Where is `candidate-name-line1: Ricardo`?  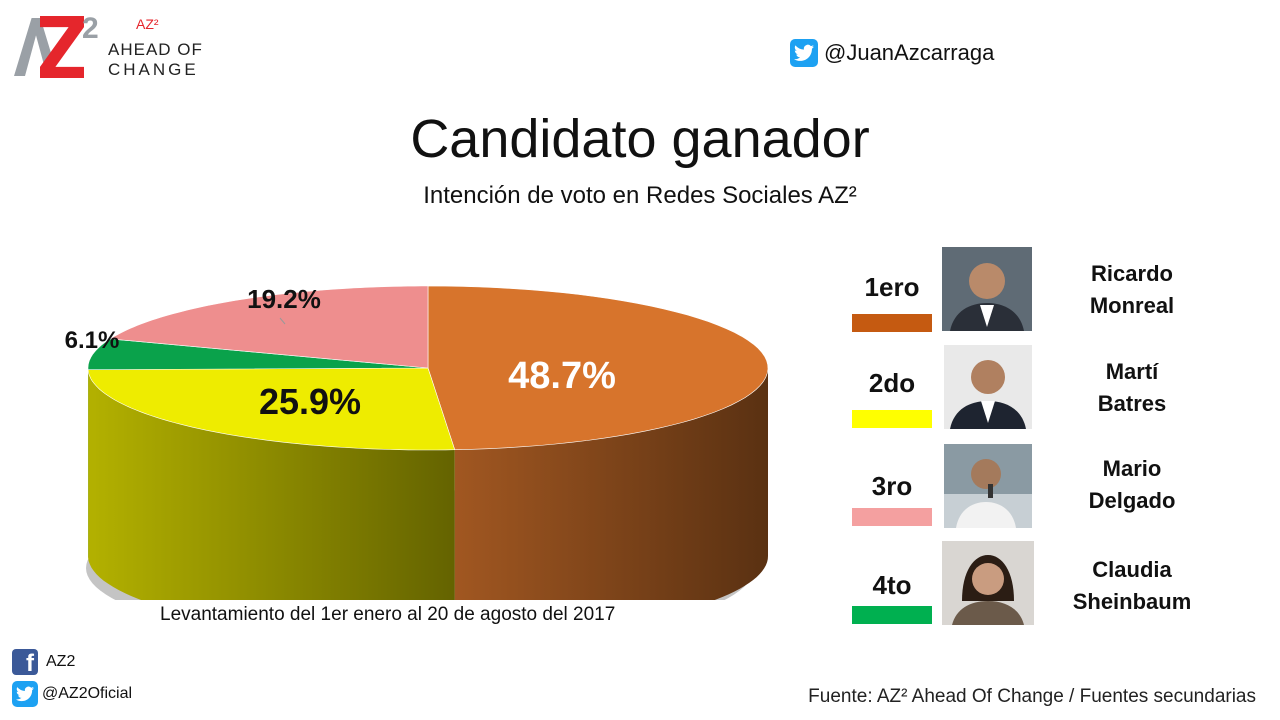
candidate-name-line1: Ricardo is located at coordinates (1132, 273).